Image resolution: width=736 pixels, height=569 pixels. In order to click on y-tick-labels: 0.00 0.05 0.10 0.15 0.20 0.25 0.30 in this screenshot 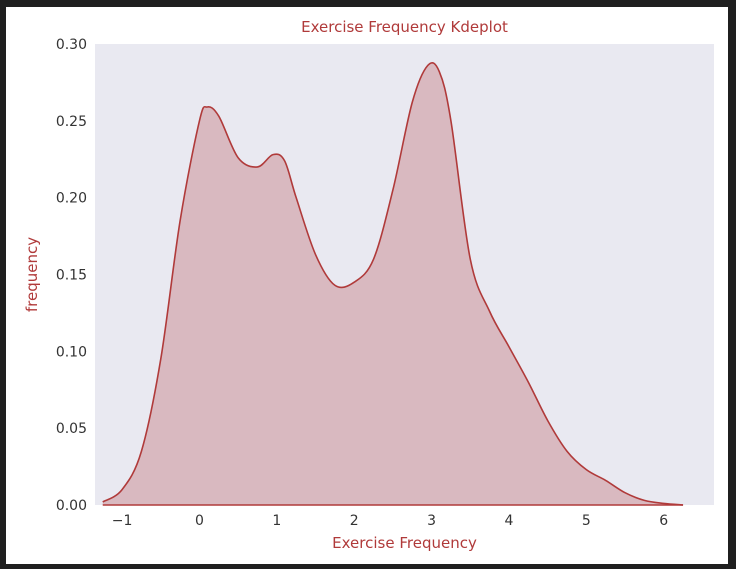, I will do `click(71, 275)`.